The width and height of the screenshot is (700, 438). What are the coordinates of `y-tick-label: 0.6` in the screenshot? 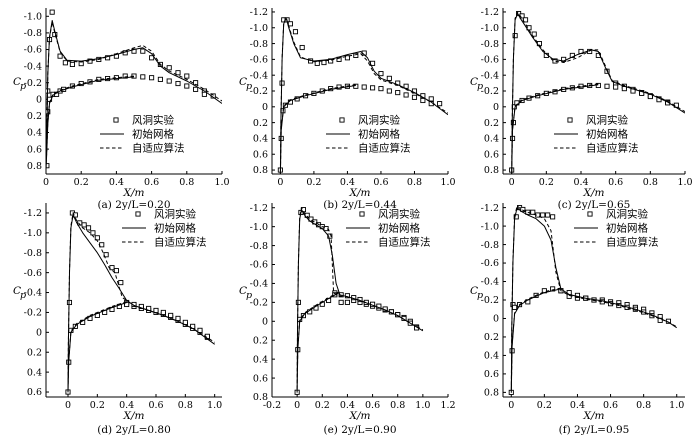 It's located at (260, 378).